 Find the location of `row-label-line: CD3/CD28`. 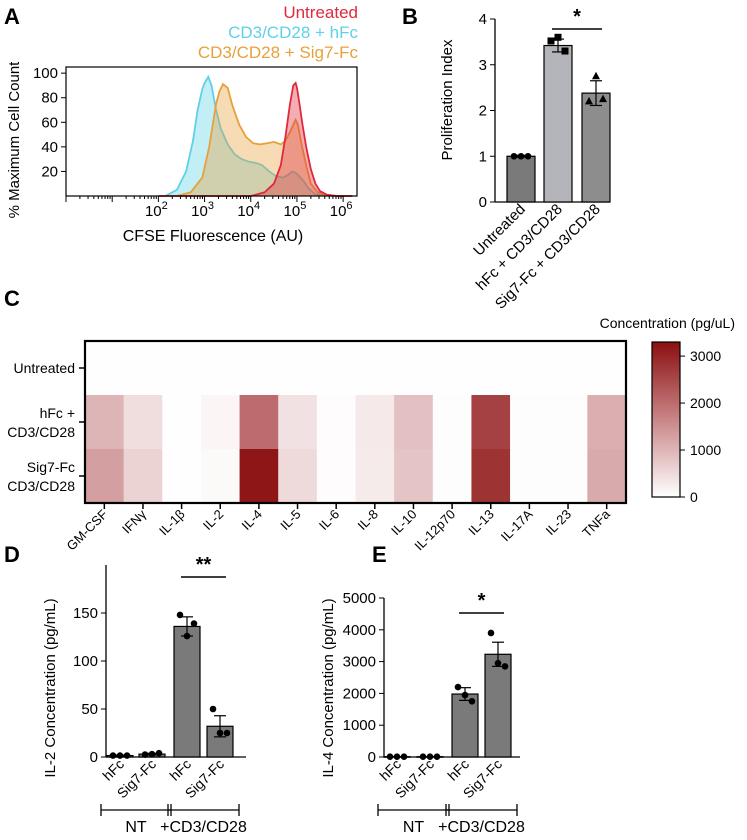

row-label-line: CD3/CD28 is located at coordinates (41, 432).